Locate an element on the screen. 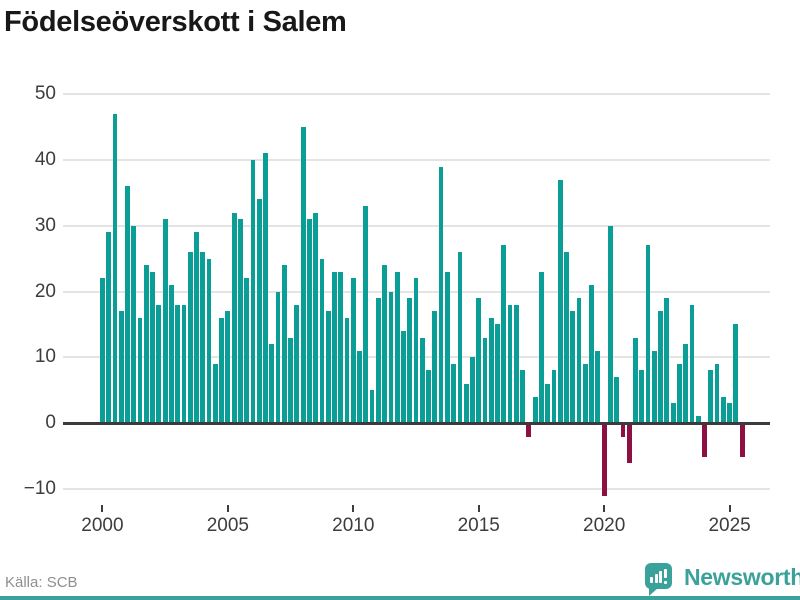 The width and height of the screenshot is (800, 600). bar-2006-q2 is located at coordinates (259, 311).